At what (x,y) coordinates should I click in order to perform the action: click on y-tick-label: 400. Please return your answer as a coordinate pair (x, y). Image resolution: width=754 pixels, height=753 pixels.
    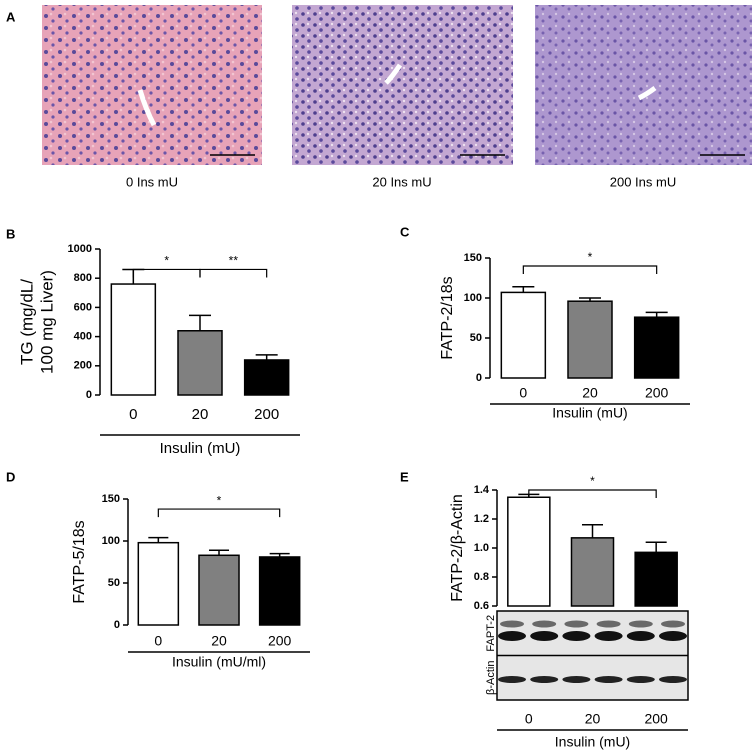
    Looking at the image, I should click on (83, 337).